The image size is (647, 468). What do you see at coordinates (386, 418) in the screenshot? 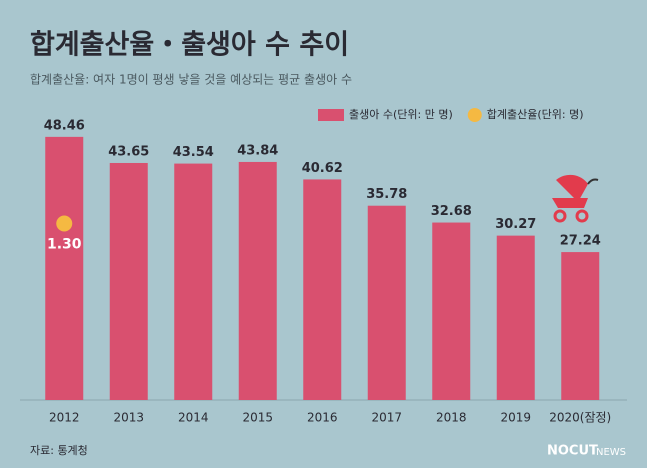
I see `x-tick-label: 2017` at bounding box center [386, 418].